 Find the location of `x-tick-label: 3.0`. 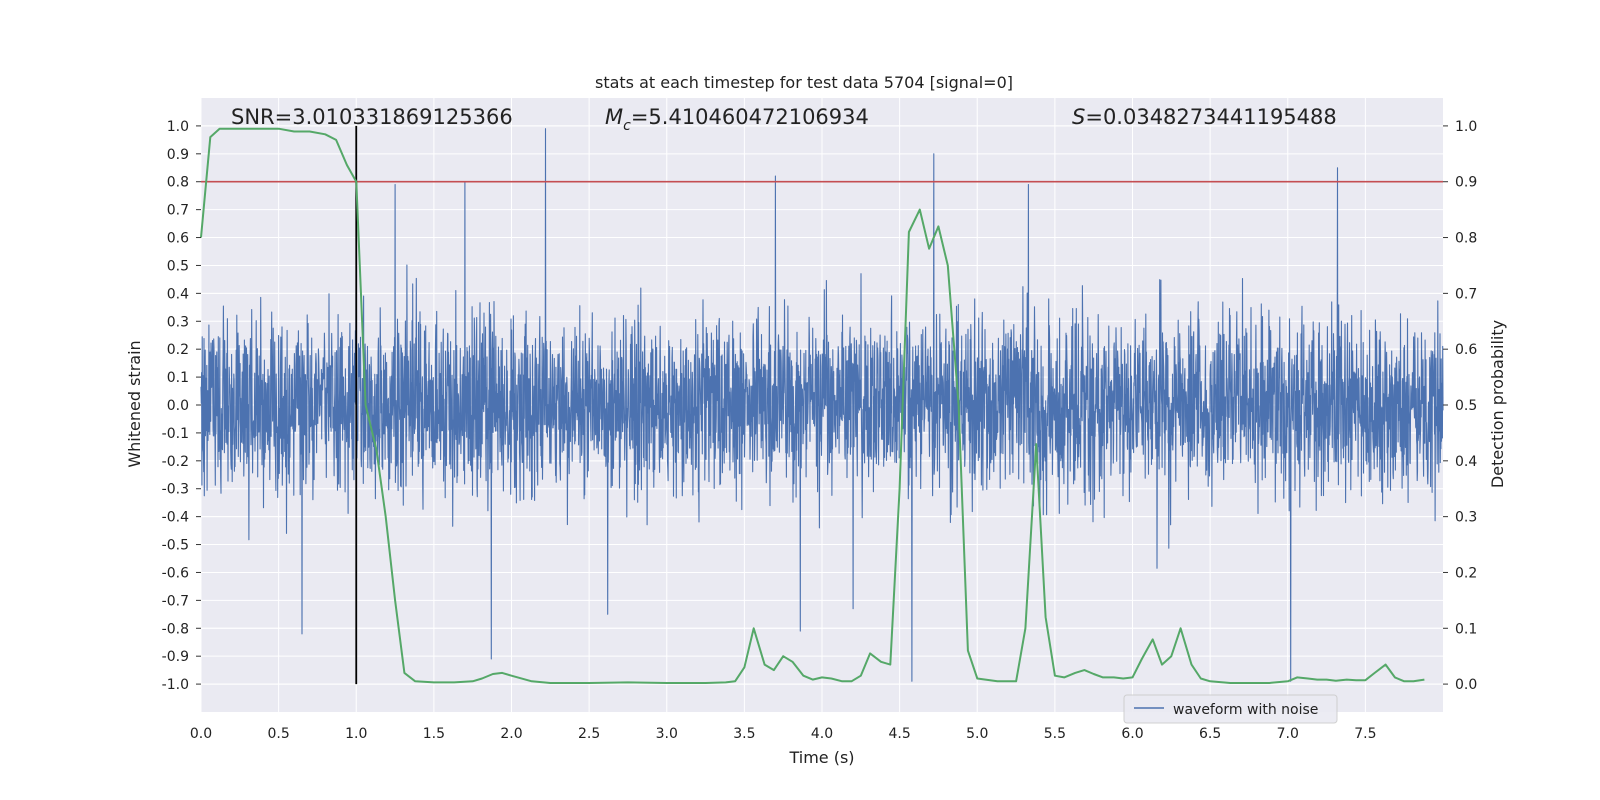

x-tick-label: 3.0 is located at coordinates (667, 734).